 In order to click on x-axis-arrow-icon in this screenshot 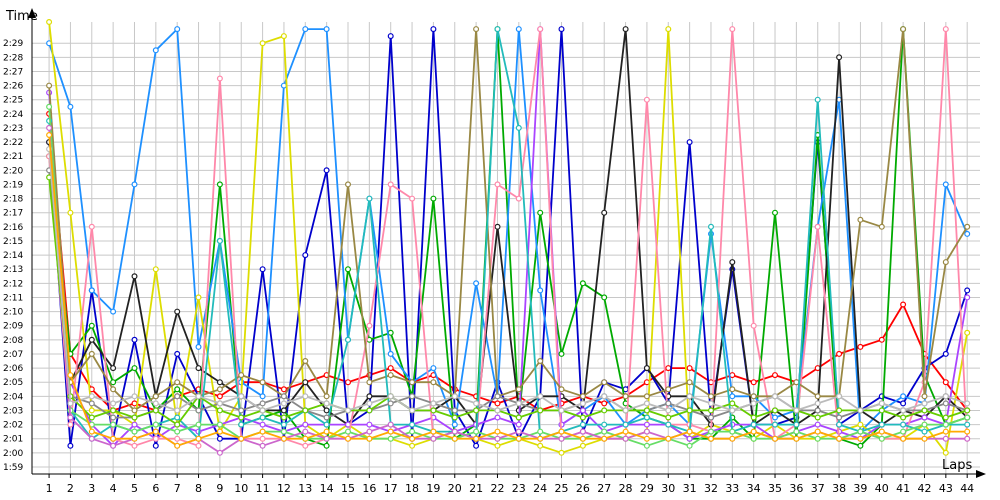, I will do `click(981, 474)`.